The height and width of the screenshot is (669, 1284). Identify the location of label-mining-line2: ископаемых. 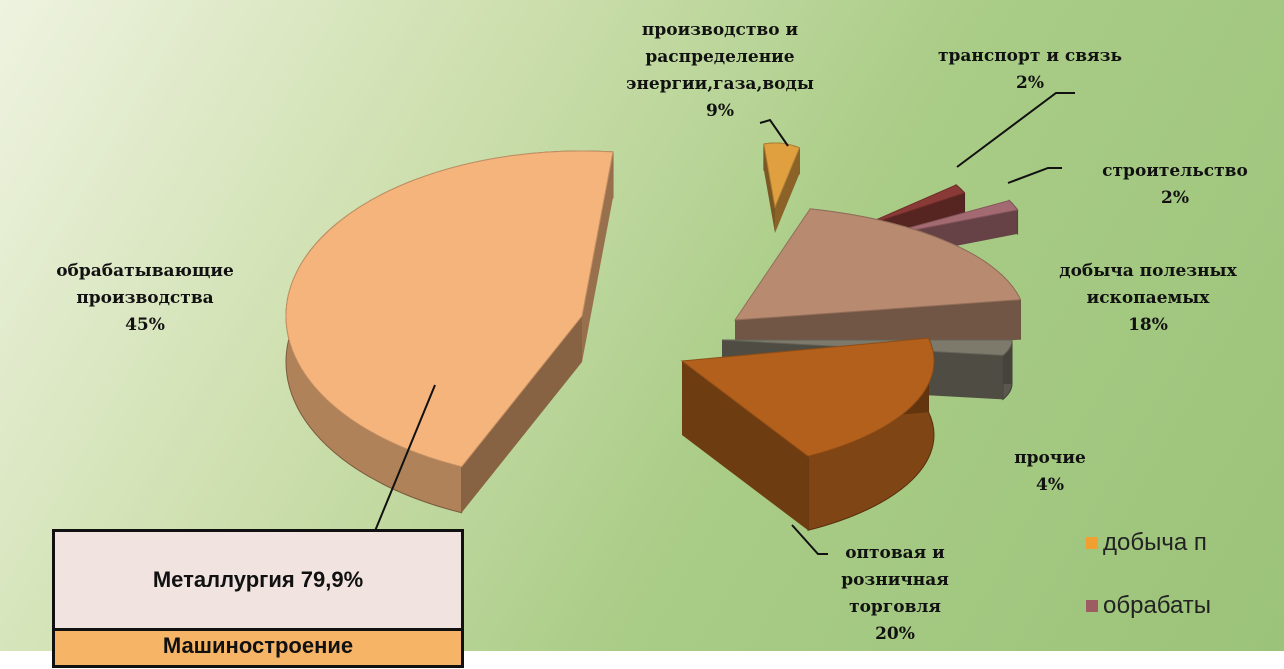
(1148, 298).